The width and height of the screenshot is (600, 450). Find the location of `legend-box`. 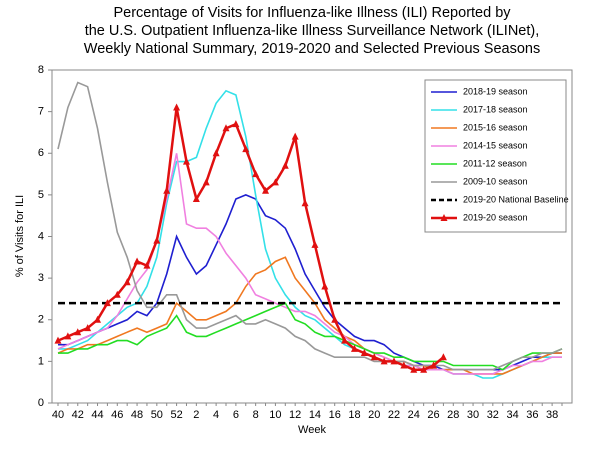

legend-box is located at coordinates (495, 156).